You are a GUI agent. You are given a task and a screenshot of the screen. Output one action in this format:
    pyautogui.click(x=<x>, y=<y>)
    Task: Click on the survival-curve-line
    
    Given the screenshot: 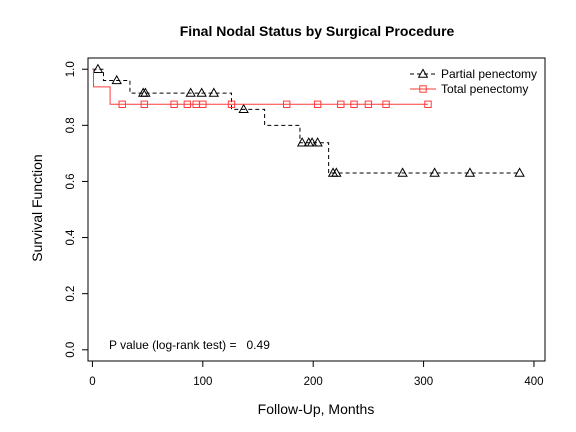 What is the action you would take?
    pyautogui.click(x=260, y=86)
    